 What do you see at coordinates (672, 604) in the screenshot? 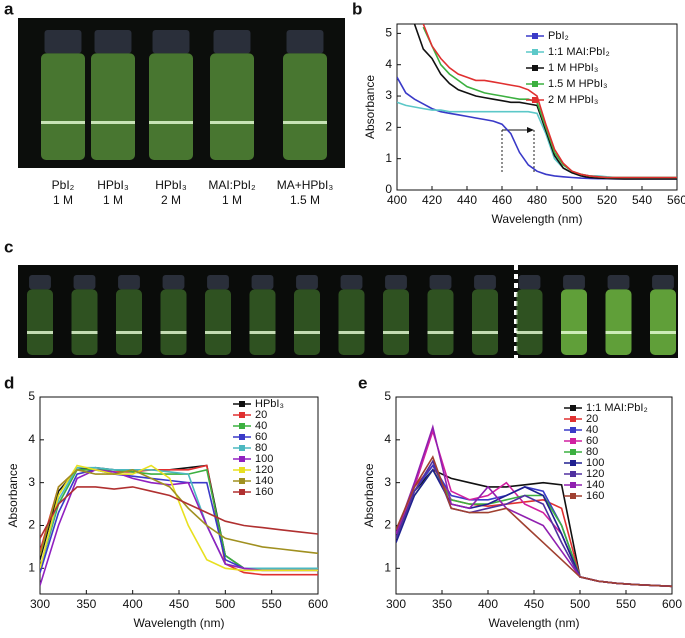
I see `x-tick-label: 600` at bounding box center [672, 604].